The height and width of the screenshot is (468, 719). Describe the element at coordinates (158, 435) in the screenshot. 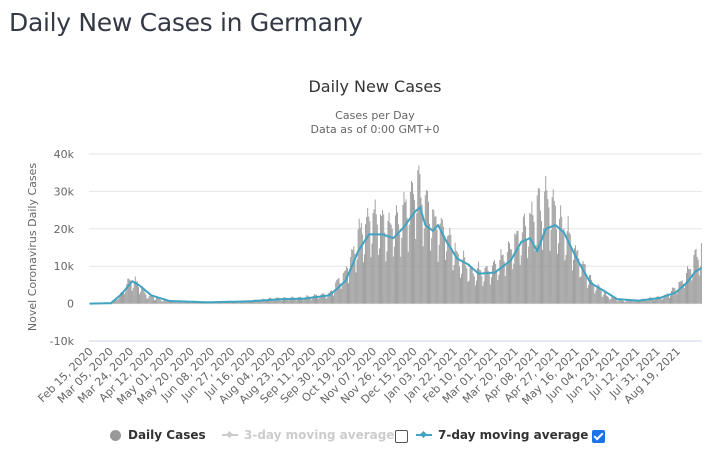

I see `legend-item-daily-cases: Daily Cases` at that location.